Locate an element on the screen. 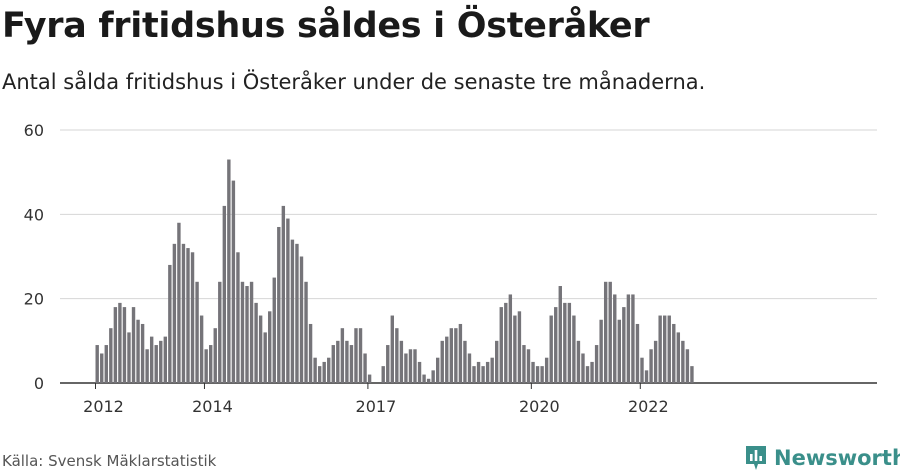 Image resolution: width=900 pixels, height=474 pixels. y-tick-label: 0 is located at coordinates (39, 383).